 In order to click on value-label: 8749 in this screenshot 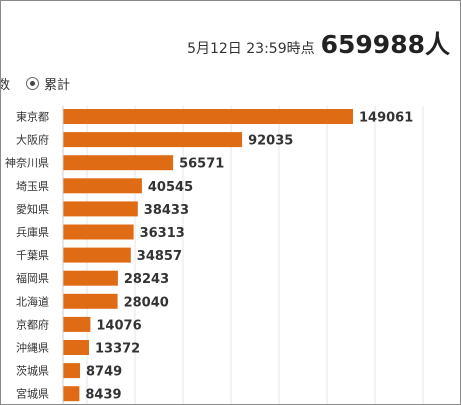, I will do `click(104, 372)`.